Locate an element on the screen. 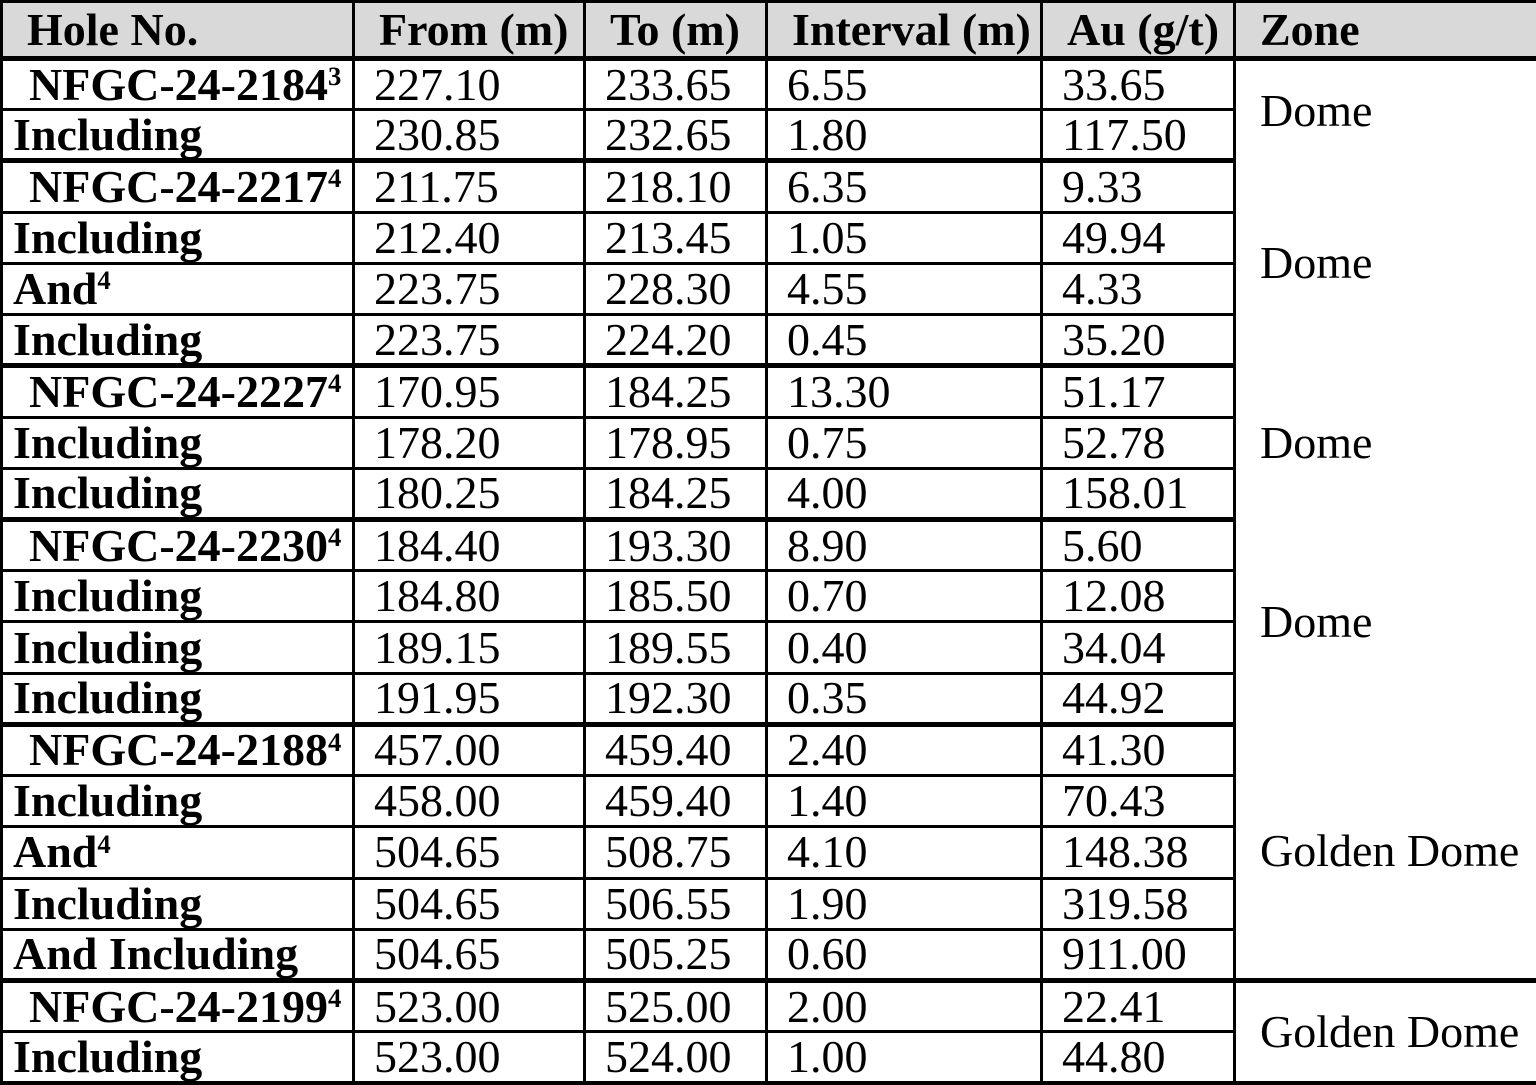 This screenshot has height=1085, width=1536. cell-hole: And Including is located at coordinates (177, 954).